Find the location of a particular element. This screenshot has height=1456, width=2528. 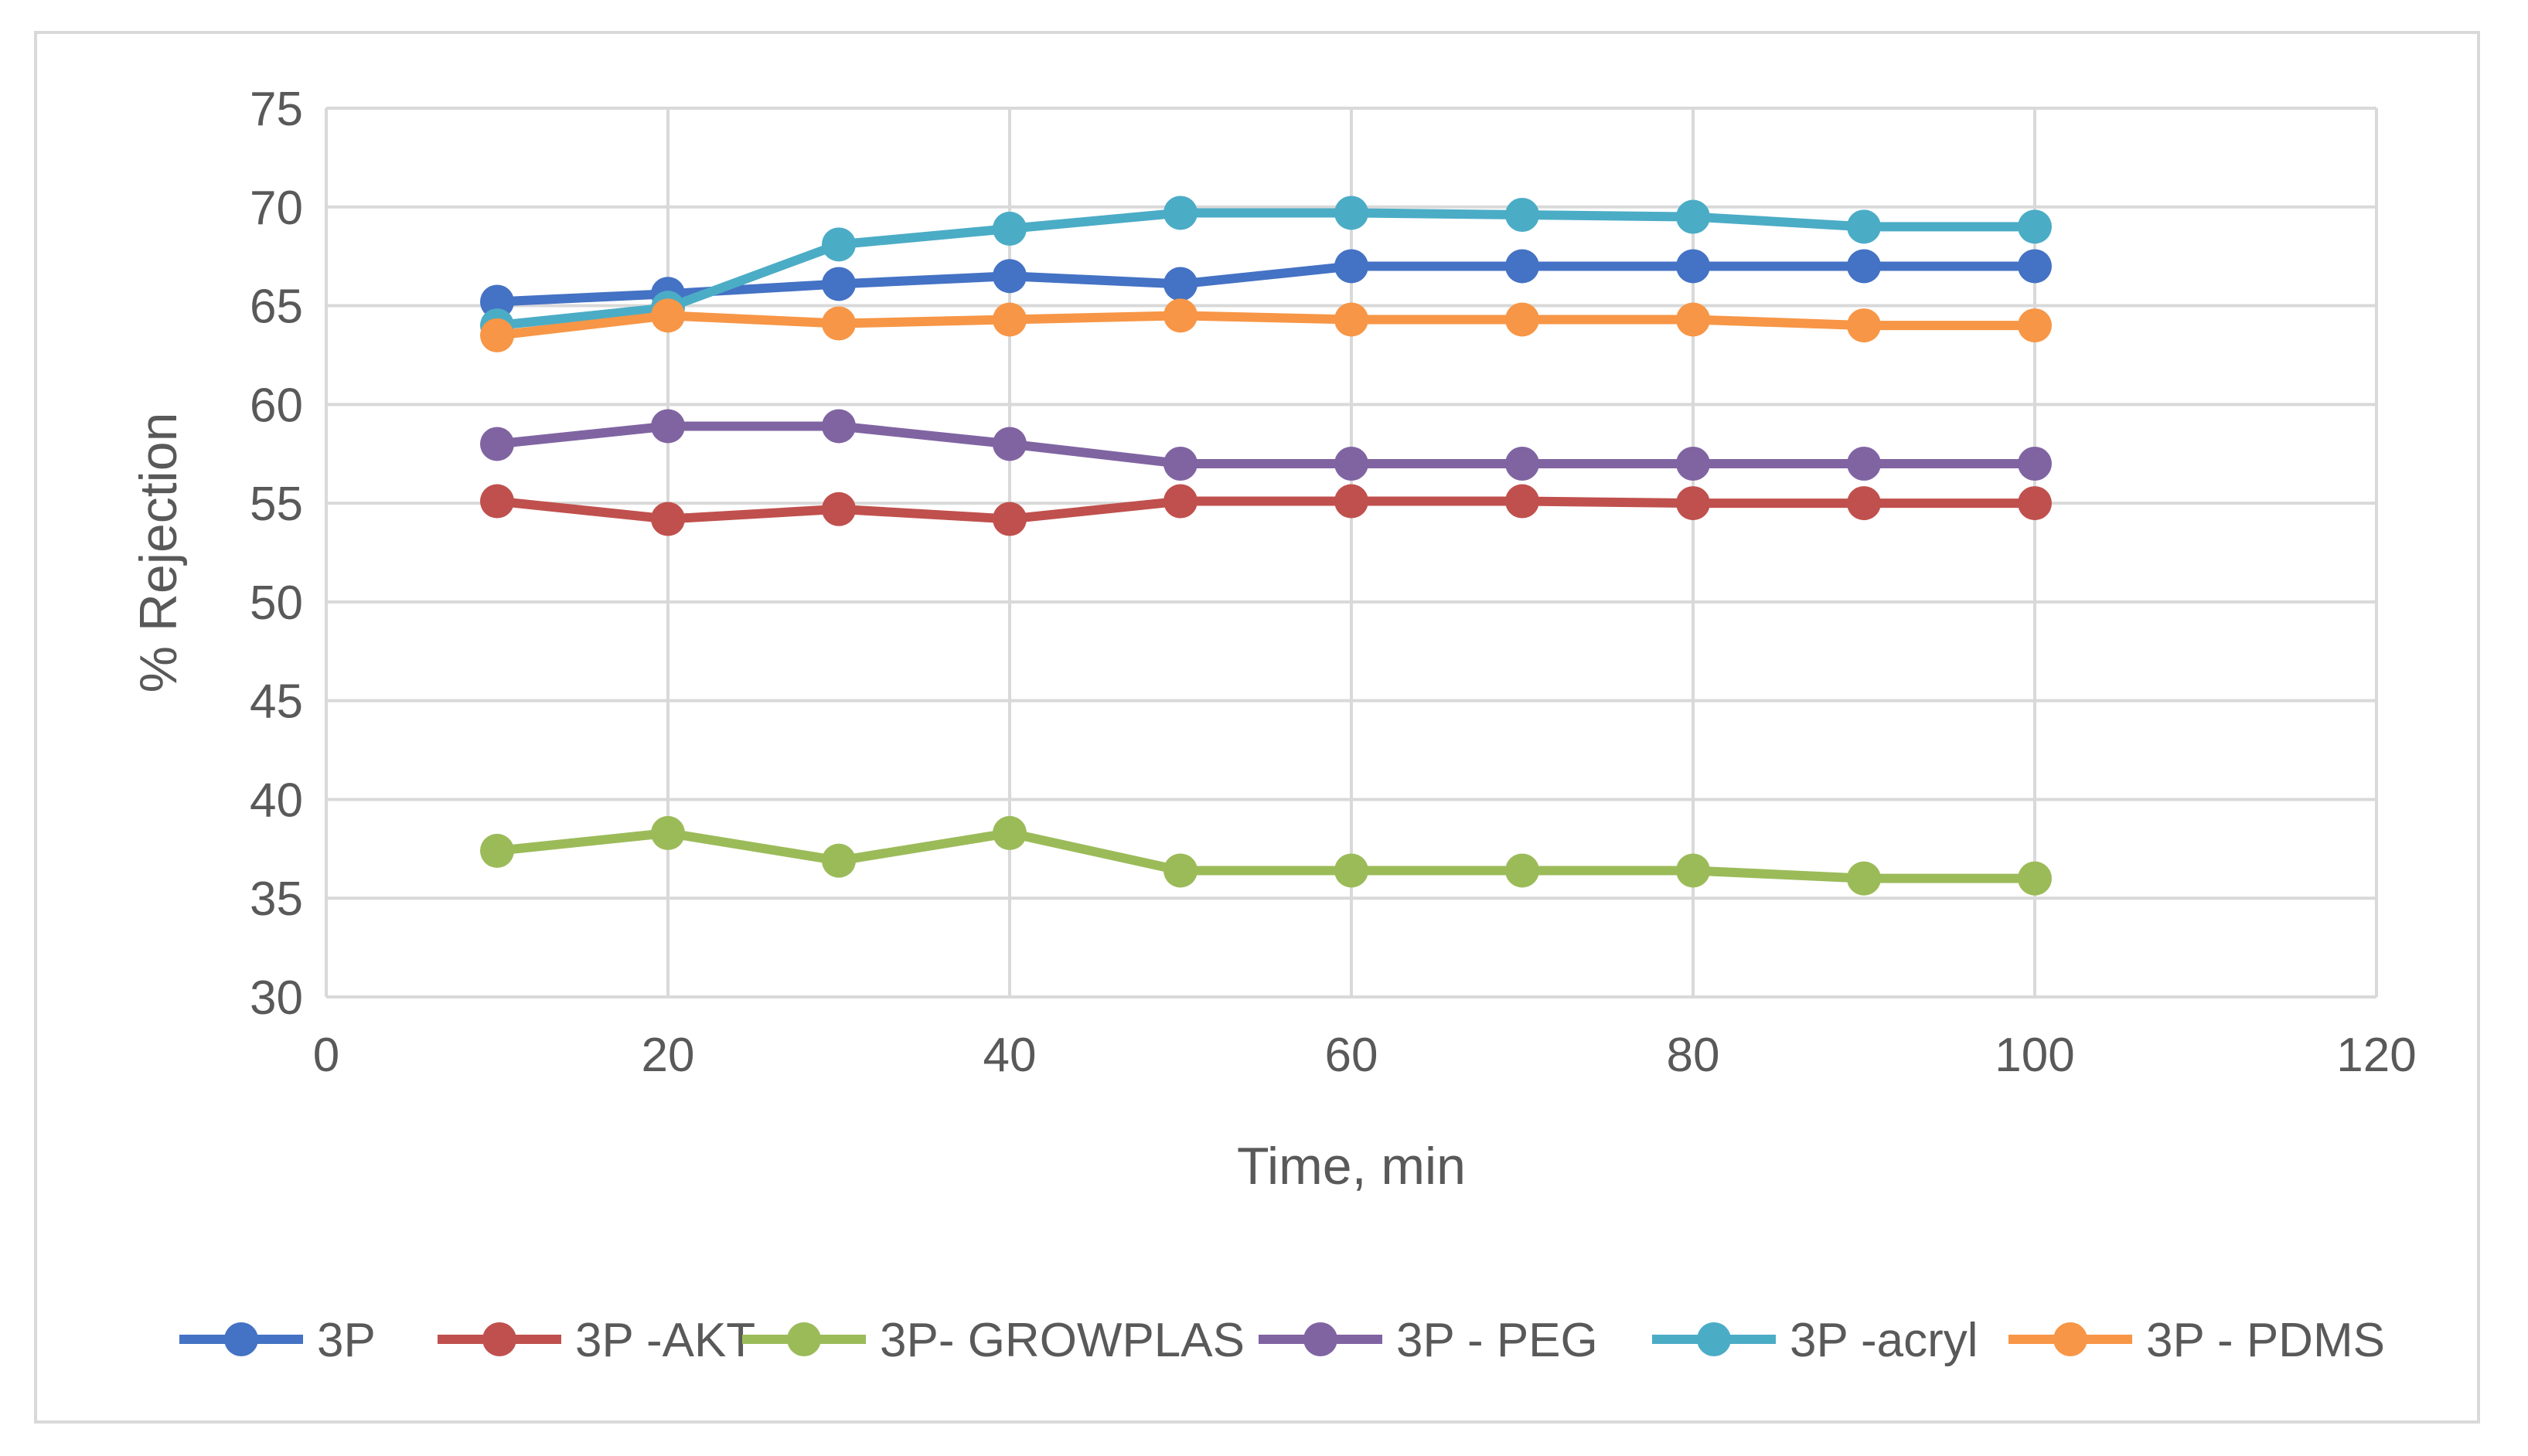

y-tick-label: 75 is located at coordinates (276, 110).